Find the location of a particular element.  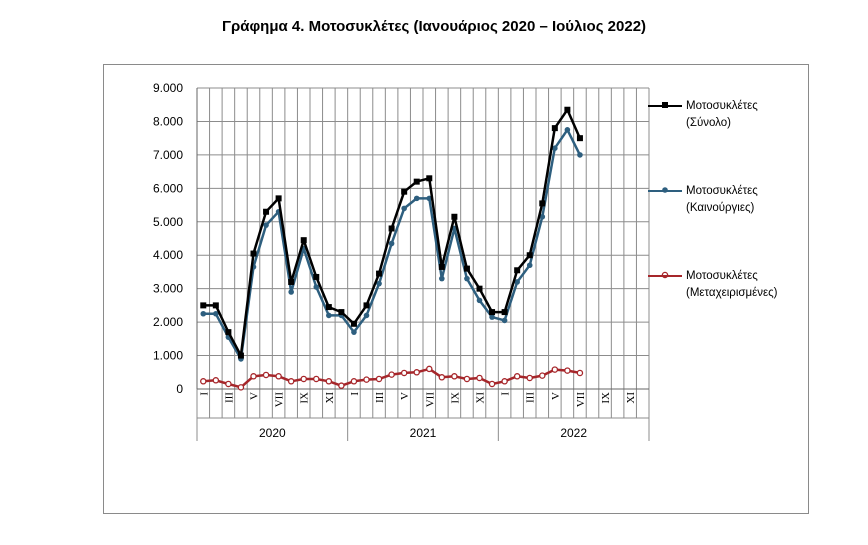

y-tick-label: 4.000 is located at coordinates (168, 255).